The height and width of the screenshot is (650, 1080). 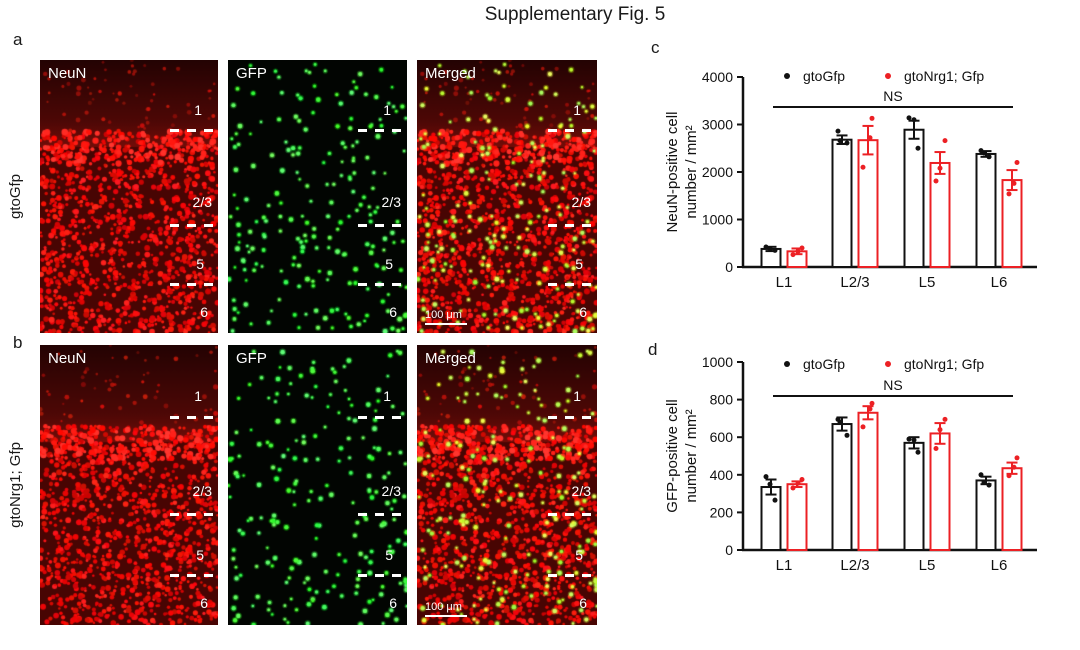 What do you see at coordinates (892, 96) in the screenshot?
I see `ns-label: NS` at bounding box center [892, 96].